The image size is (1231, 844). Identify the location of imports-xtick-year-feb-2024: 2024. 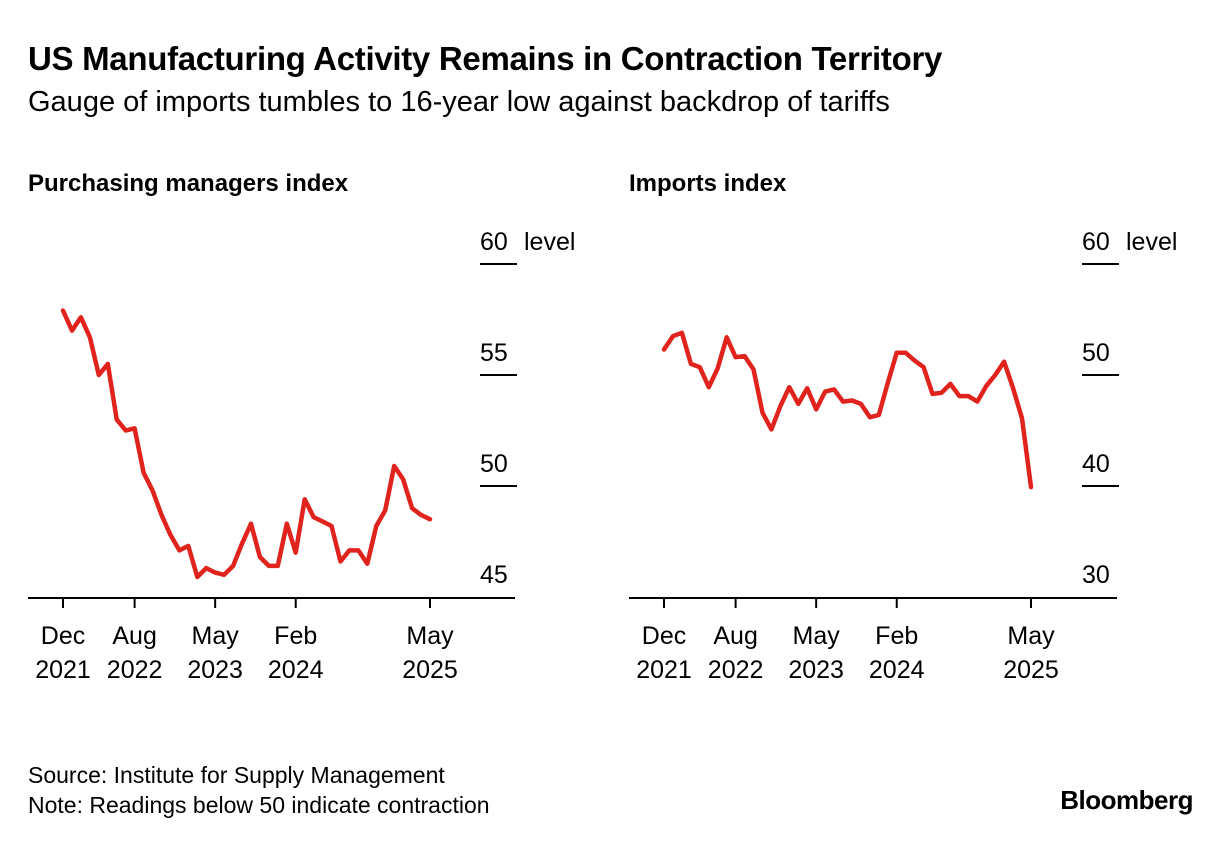
(897, 670).